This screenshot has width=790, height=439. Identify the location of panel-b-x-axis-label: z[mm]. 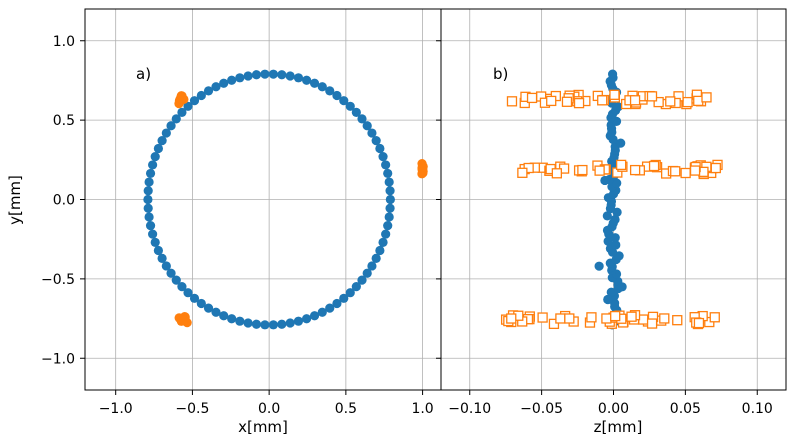
(618, 427).